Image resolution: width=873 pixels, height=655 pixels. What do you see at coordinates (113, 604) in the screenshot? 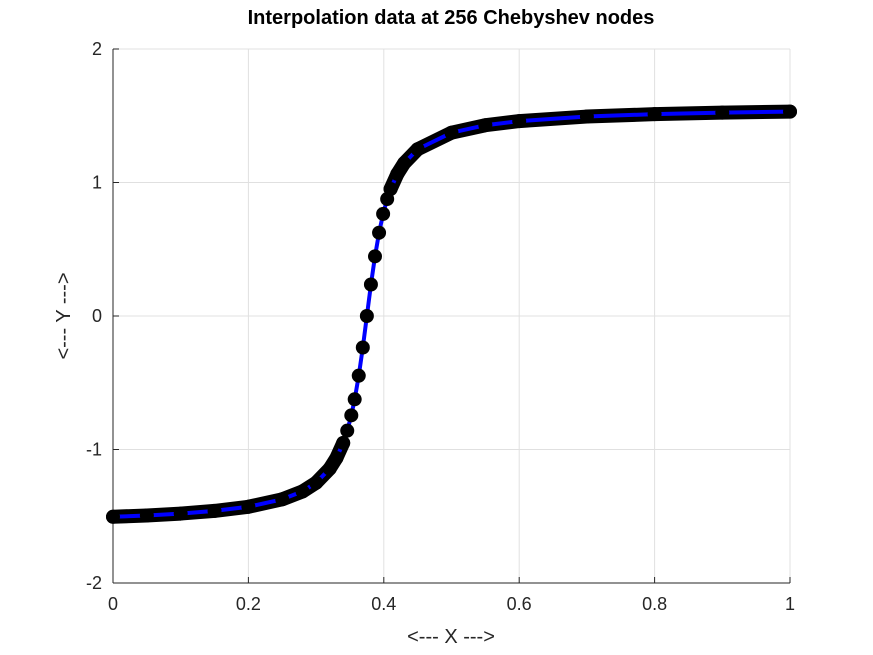
I see `x-tick-label: 0` at bounding box center [113, 604].